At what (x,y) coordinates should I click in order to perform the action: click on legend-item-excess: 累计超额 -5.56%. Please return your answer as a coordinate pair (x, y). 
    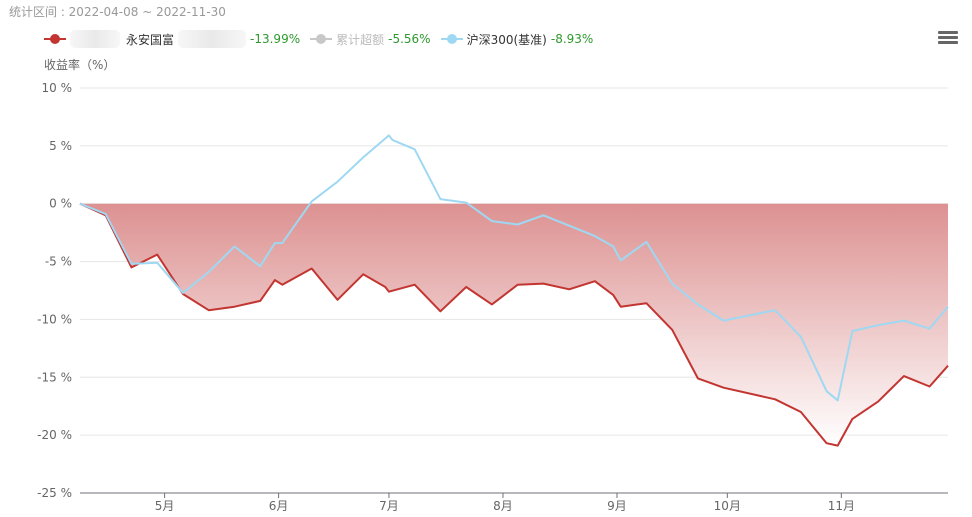
    Looking at the image, I should click on (370, 39).